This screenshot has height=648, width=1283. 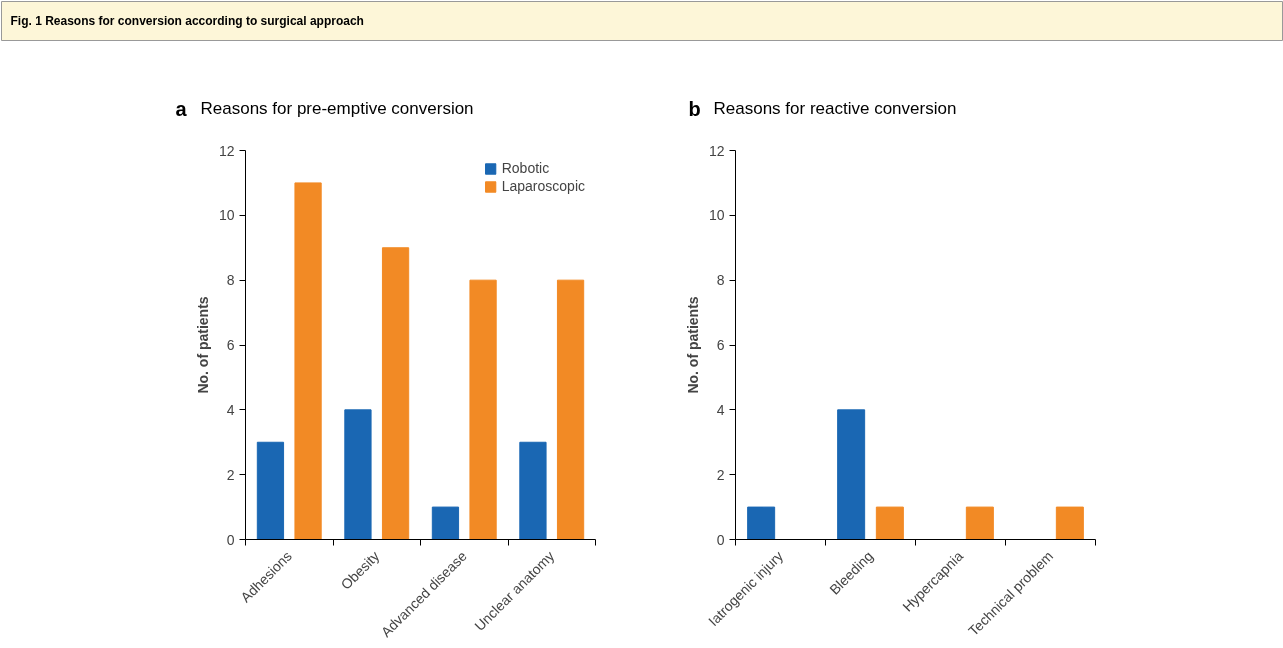 What do you see at coordinates (187, 20) in the screenshot?
I see `caption: Fig. 1 Reasons for conversion according to surgical approach` at bounding box center [187, 20].